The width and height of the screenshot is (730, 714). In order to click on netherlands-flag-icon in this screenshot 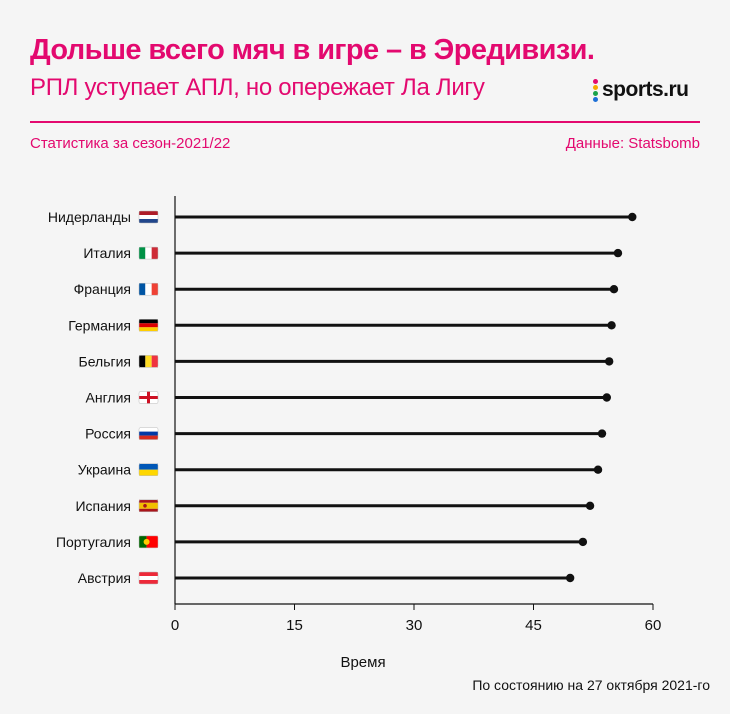, I will do `click(148, 217)`.